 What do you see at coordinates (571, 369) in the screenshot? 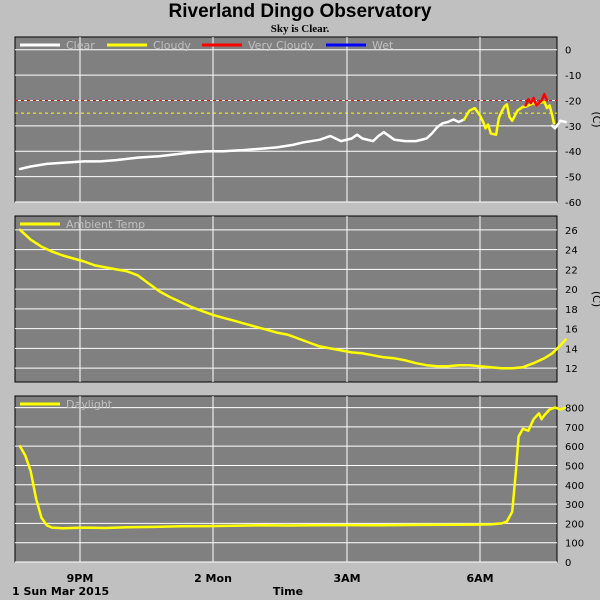
I see `y-tick-label: 12` at bounding box center [571, 369].